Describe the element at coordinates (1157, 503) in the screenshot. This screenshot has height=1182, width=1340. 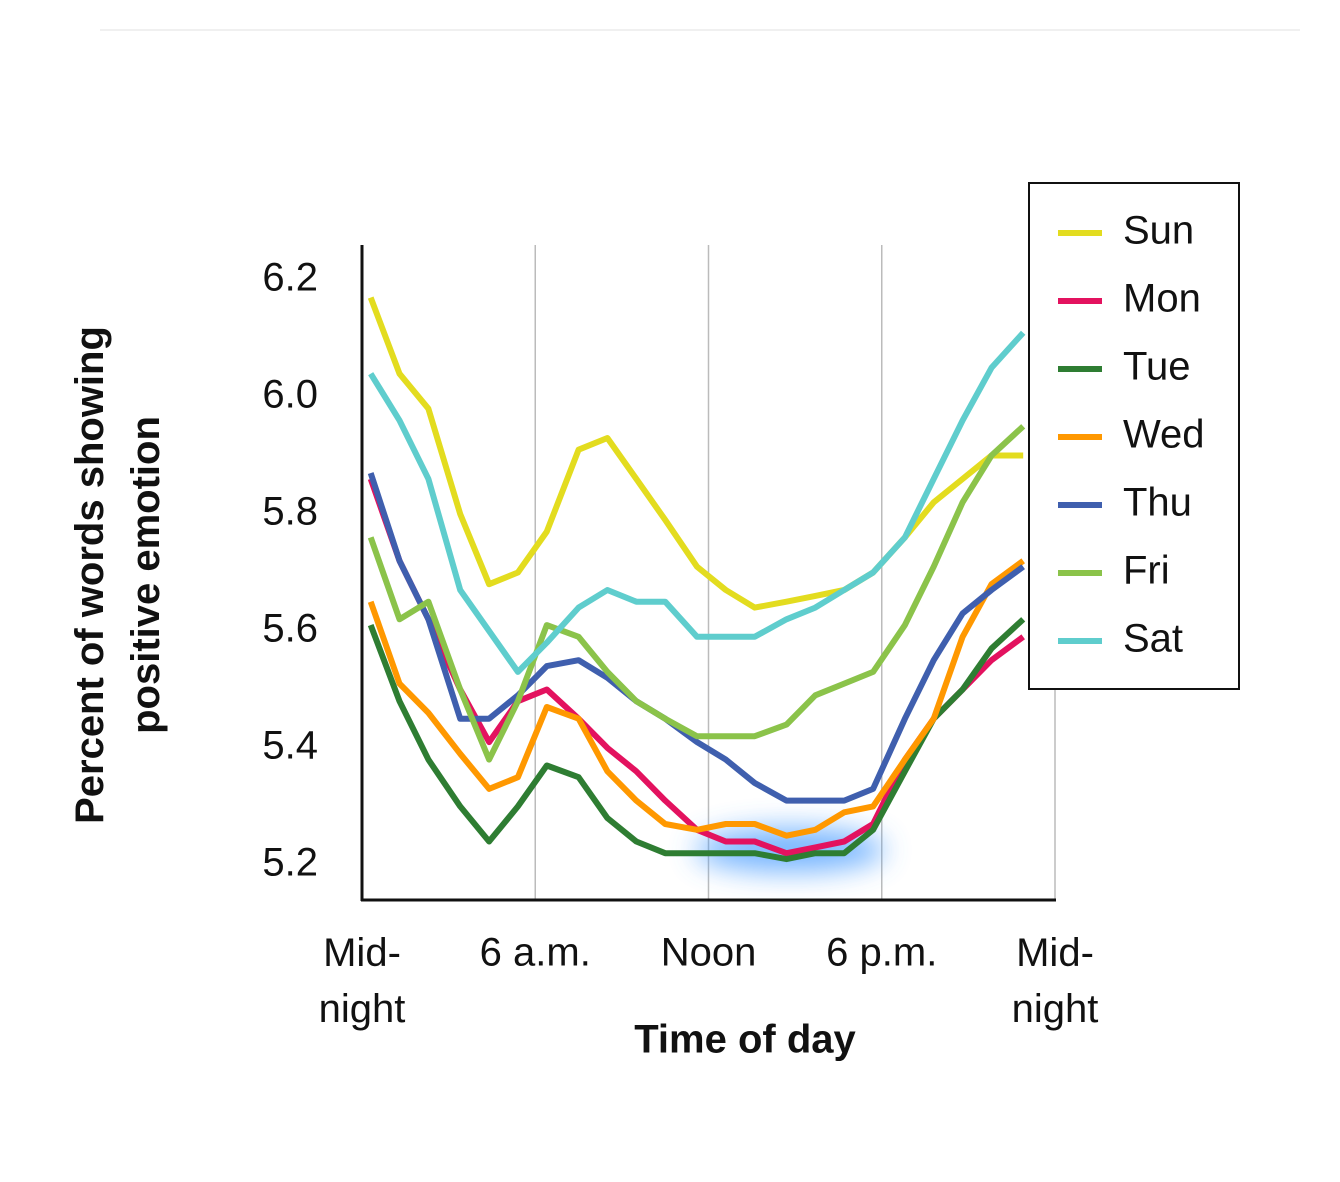
I see `legend-label: Thu` at that location.